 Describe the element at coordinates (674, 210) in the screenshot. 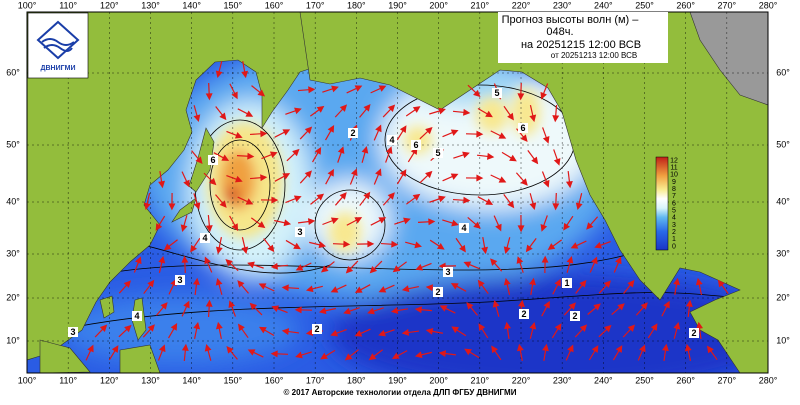

I see `colorbar-label: 5` at that location.